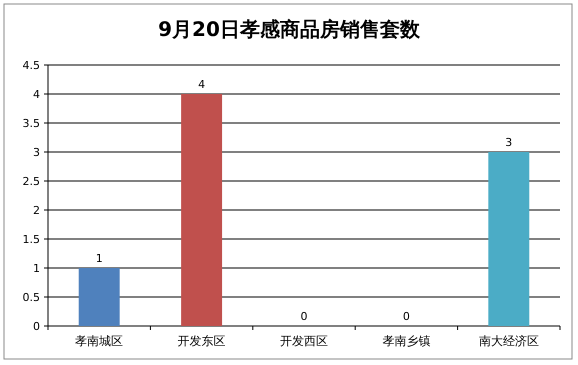 This screenshot has height=365, width=578. What do you see at coordinates (289, 29) in the screenshot?
I see `chart-title: 9月20日孝感商品房销售套数` at bounding box center [289, 29].